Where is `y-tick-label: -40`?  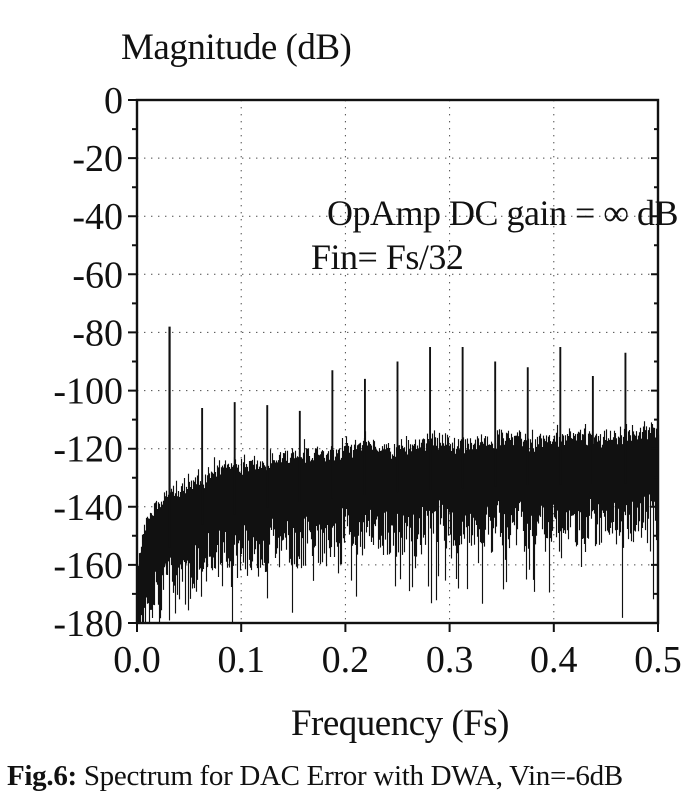
y-tick-label: -40 is located at coordinates (97, 217).